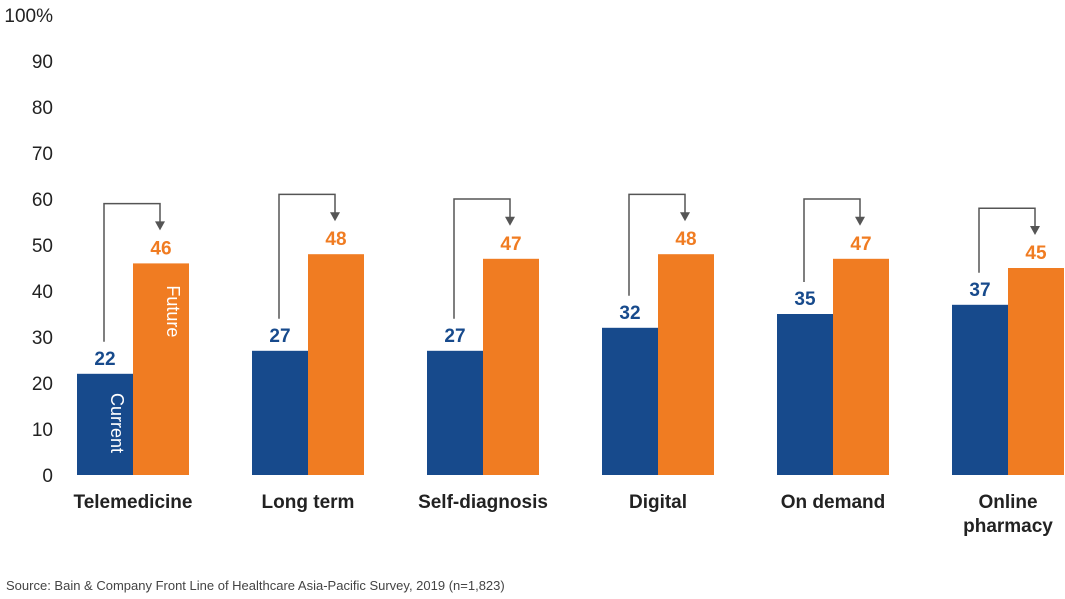 The width and height of the screenshot is (1065, 599). I want to click on y-tick-label: 30, so click(42, 338).